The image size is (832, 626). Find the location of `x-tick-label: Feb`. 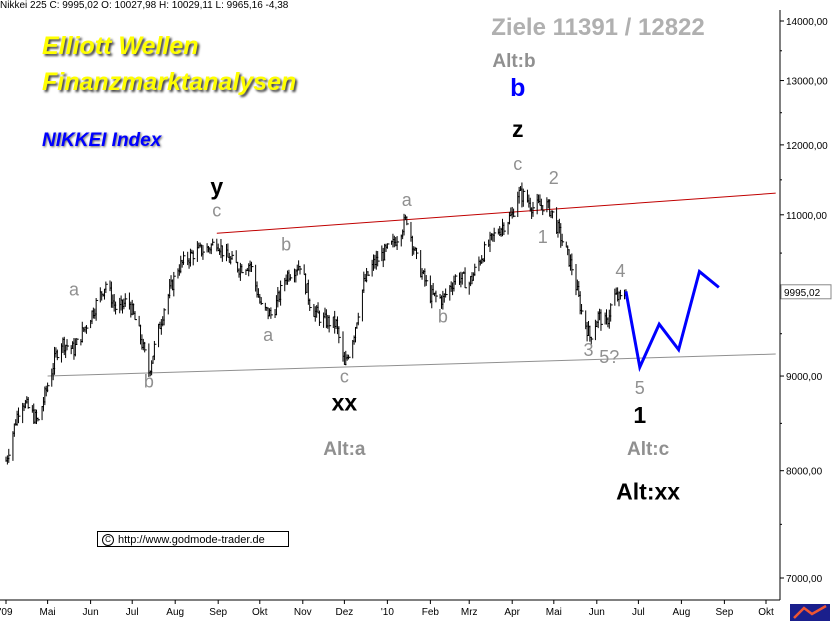

x-tick-label: Feb is located at coordinates (431, 612).